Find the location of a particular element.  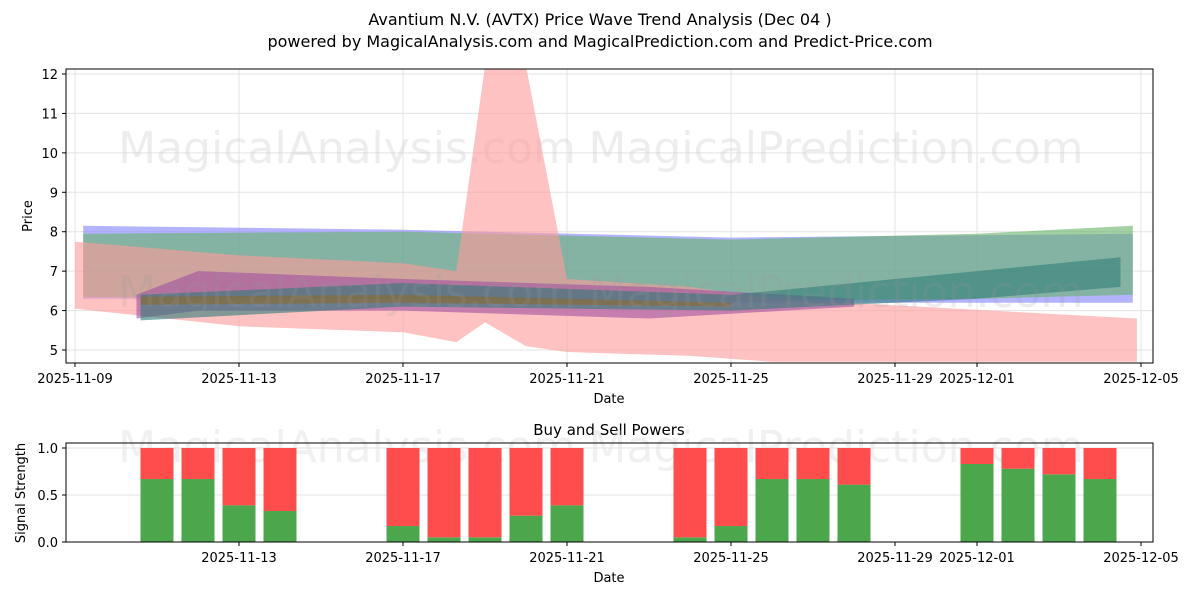

y-tick-label: 0.5 is located at coordinates (47, 496).